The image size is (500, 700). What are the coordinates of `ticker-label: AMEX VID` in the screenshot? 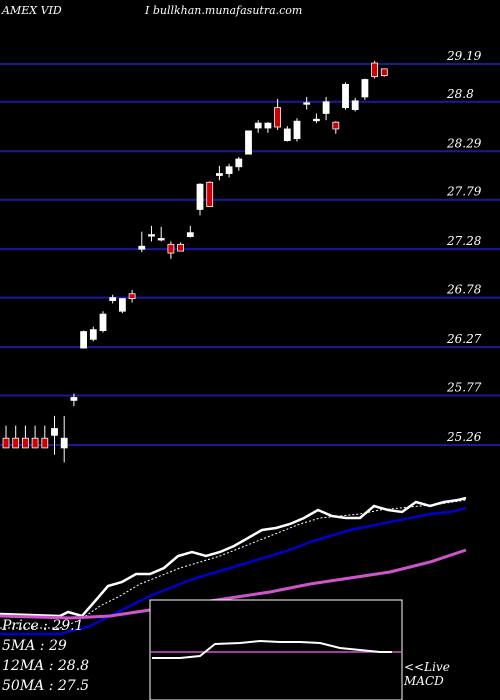 It's located at (32, 10).